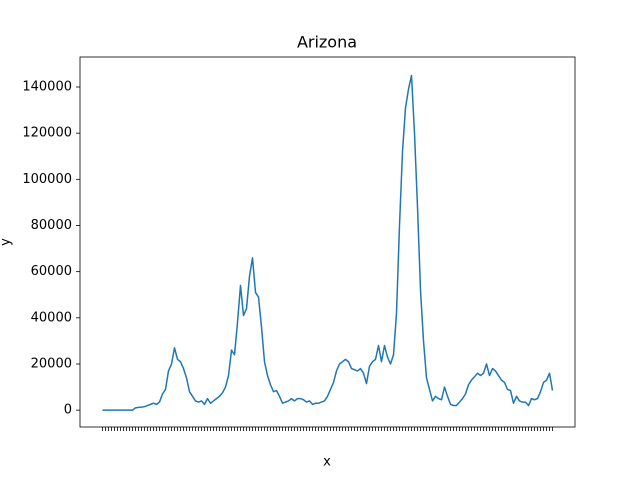 Image resolution: width=640 pixels, height=484 pixels. What do you see at coordinates (327, 42) in the screenshot?
I see `chart-title: Arizona` at bounding box center [327, 42].